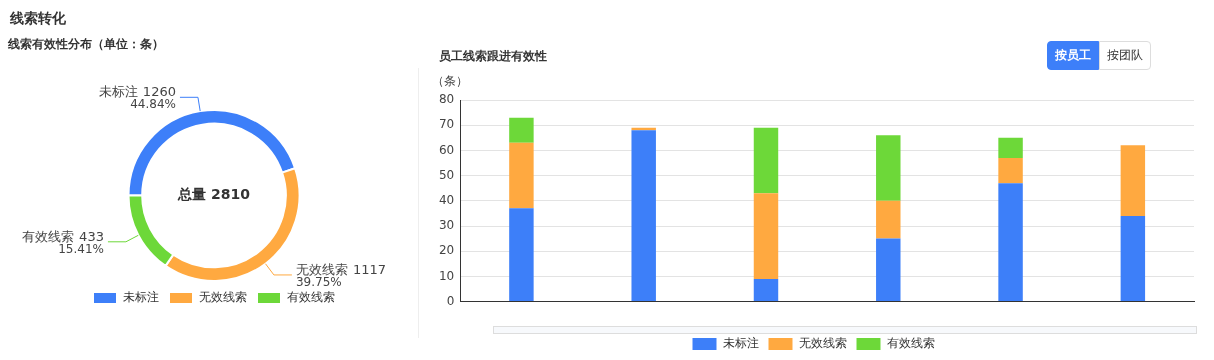  I want to click on slice-label: 无效线索, so click(321, 269).